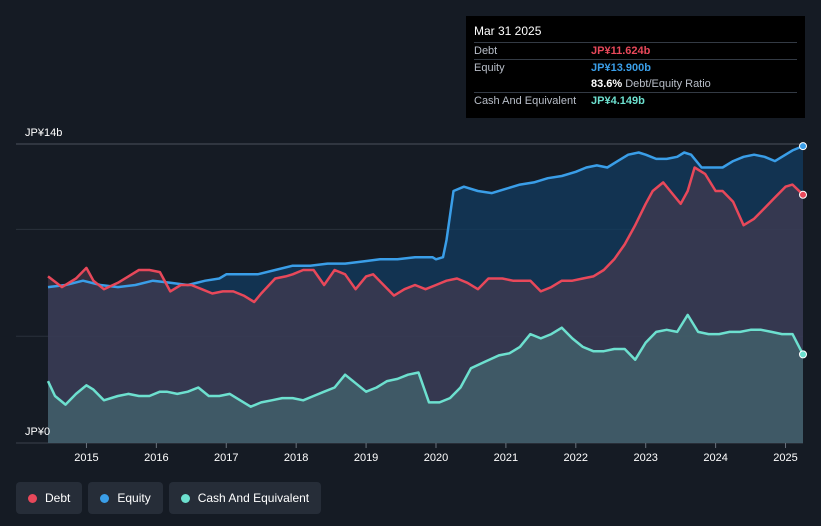 This screenshot has width=821, height=526. What do you see at coordinates (185, 498) in the screenshot?
I see `cash-dot-icon` at bounding box center [185, 498].